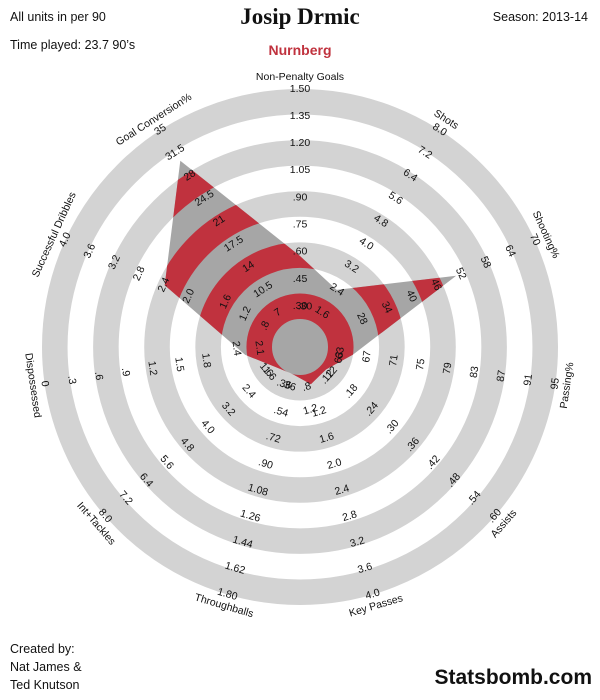 Image resolution: width=600 pixels, height=700 pixels. What do you see at coordinates (367, 356) in the screenshot?
I see `tick-label: 67` at bounding box center [367, 356].